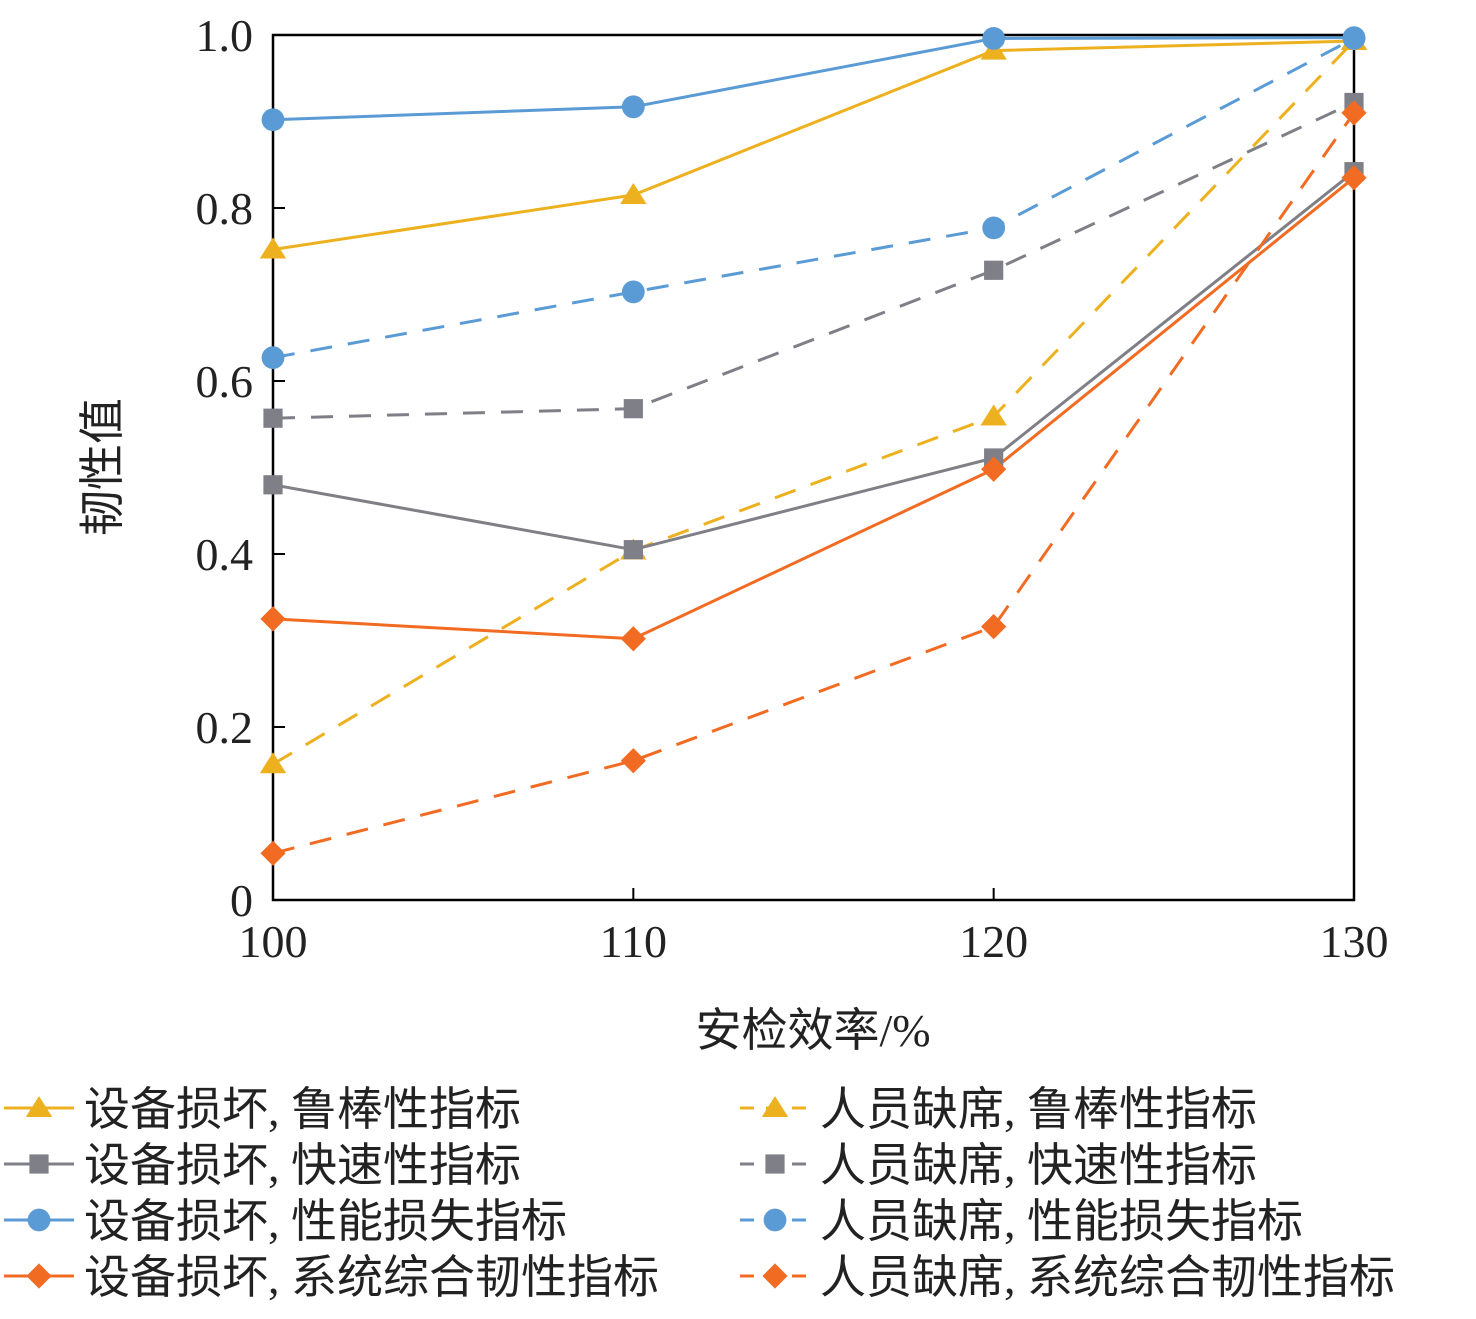 The width and height of the screenshot is (1476, 1319). What do you see at coordinates (102, 467) in the screenshot?
I see `y-axis-label: 韧性值` at bounding box center [102, 467].